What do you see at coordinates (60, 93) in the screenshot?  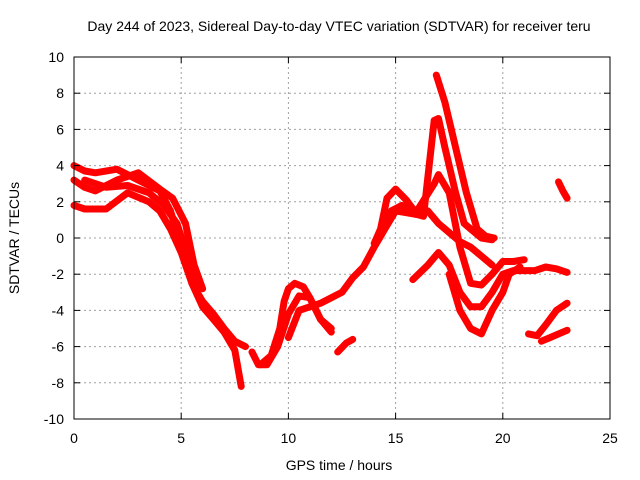 I see `y-tick-label: 8` at bounding box center [60, 93].